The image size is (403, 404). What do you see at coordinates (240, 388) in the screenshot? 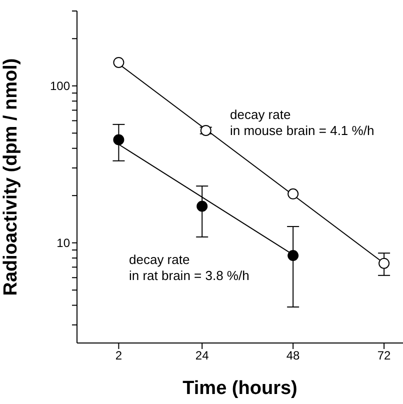
I see `x-axis-title: Time (hours)` at bounding box center [240, 388].